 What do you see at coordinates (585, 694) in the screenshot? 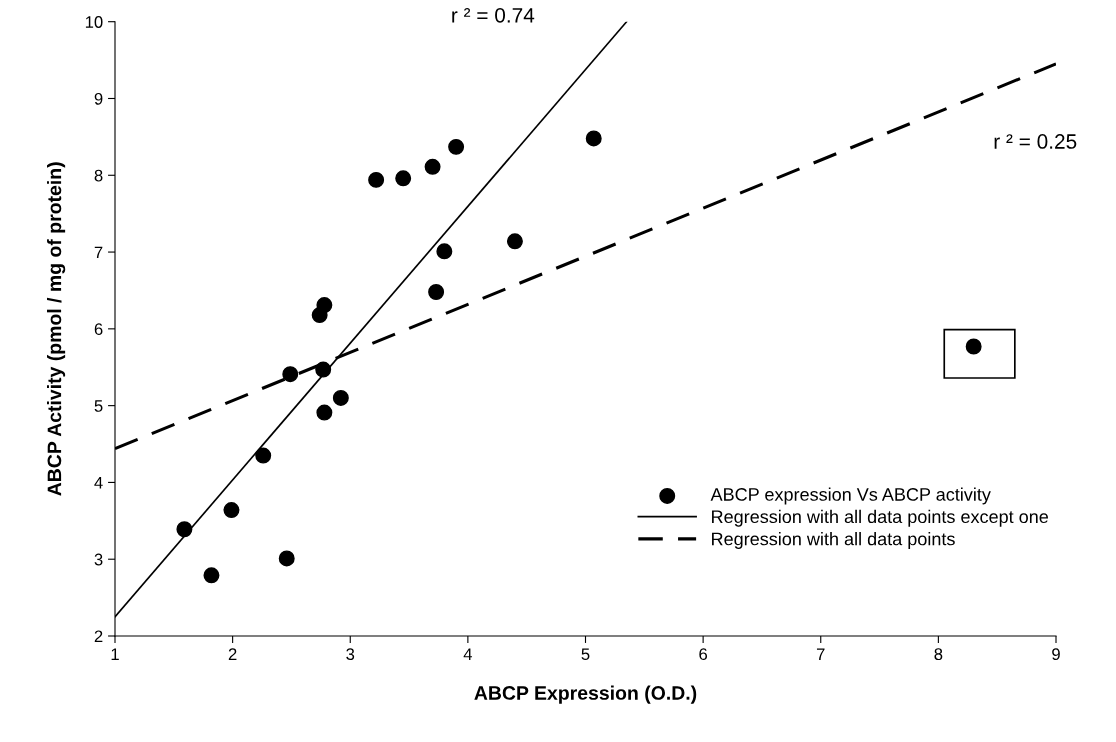
I see `x-axis-title: ABCP Expression (O.D.)` at bounding box center [585, 694].